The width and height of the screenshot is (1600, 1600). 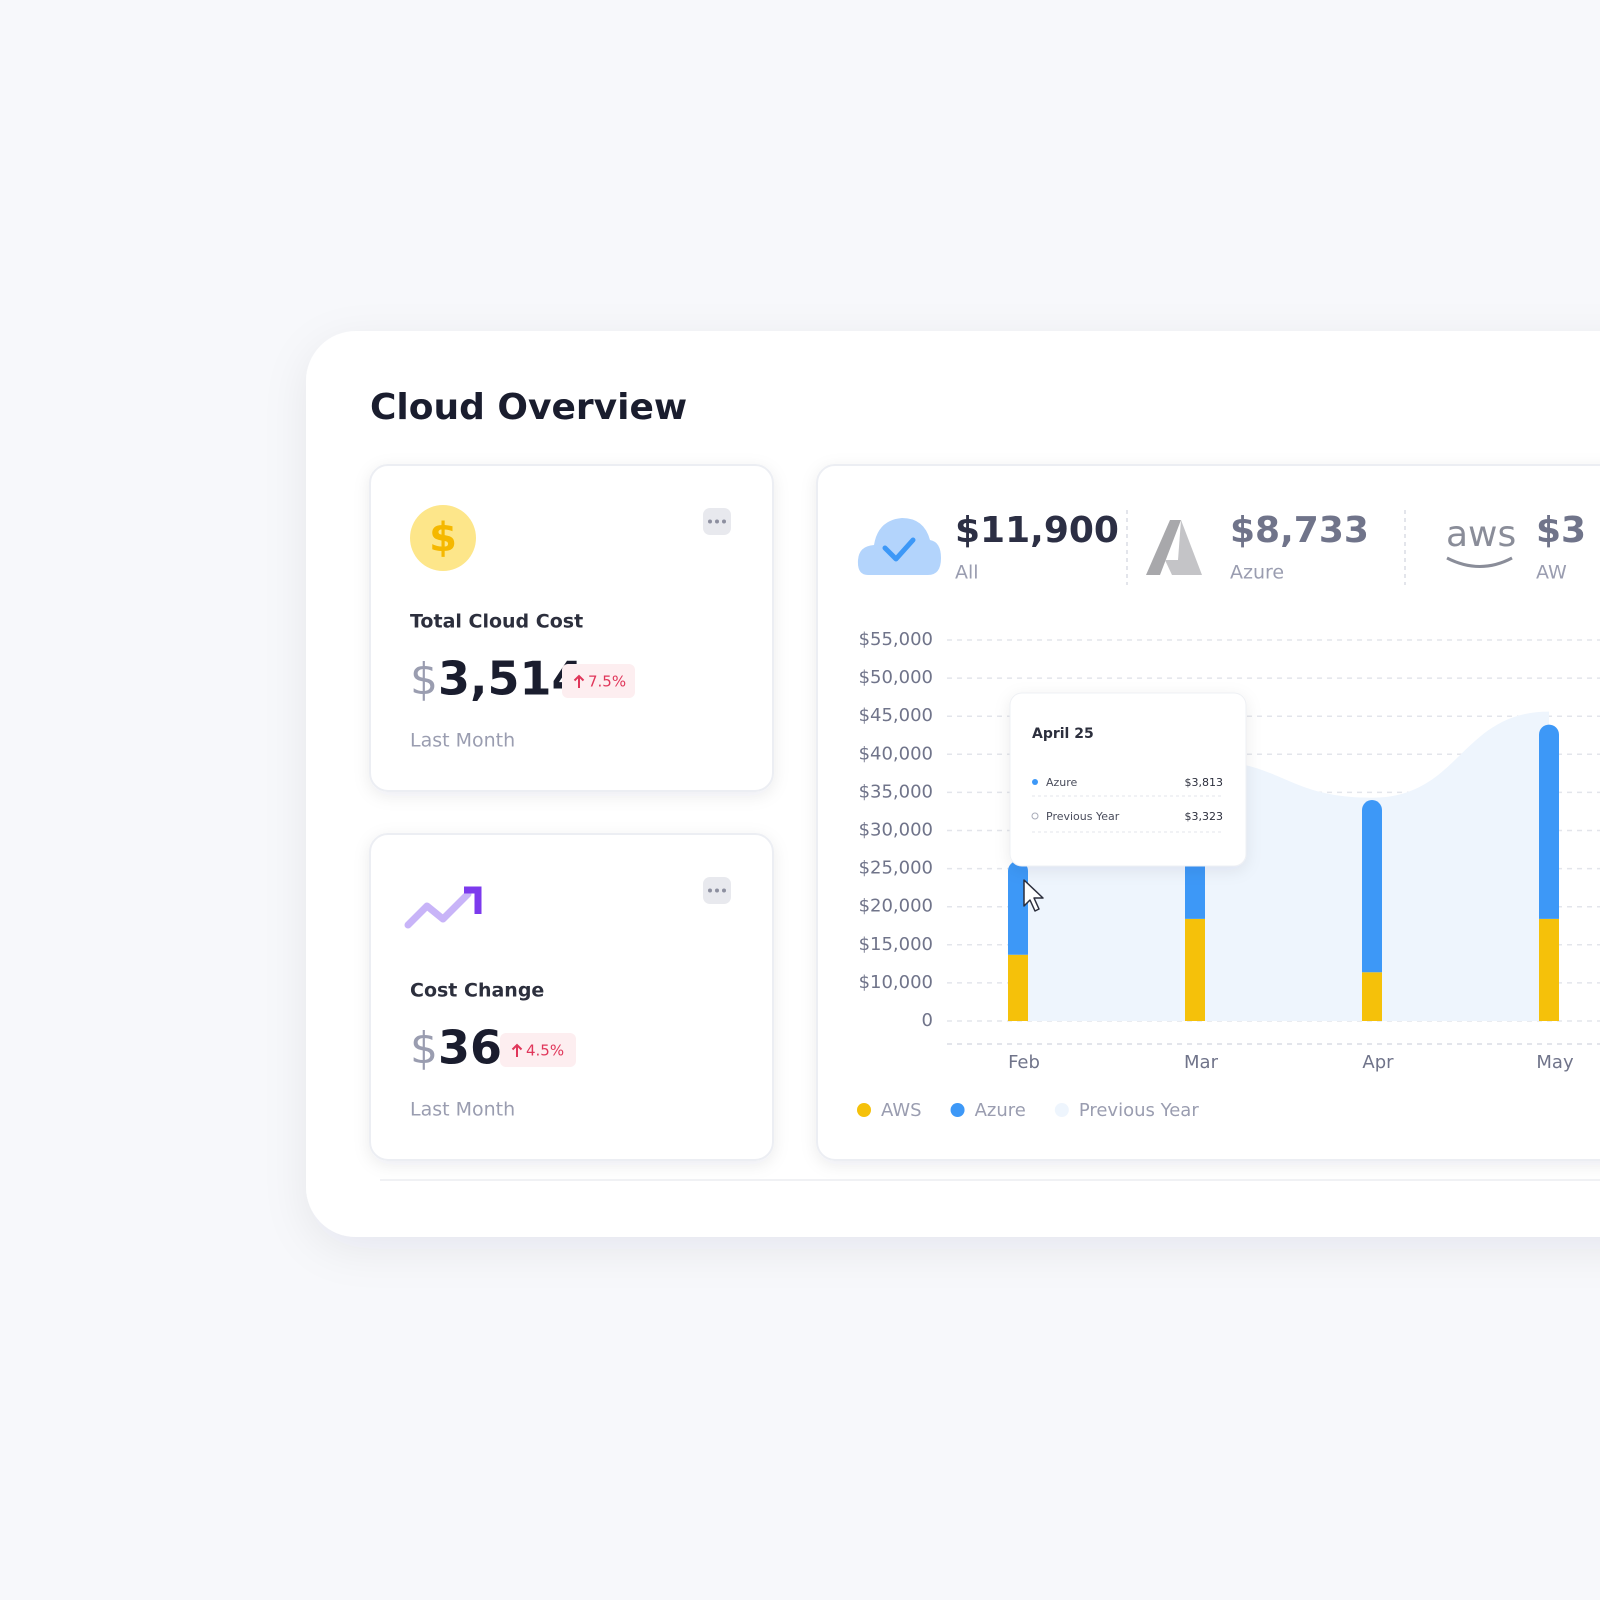 What do you see at coordinates (1479, 562) in the screenshot?
I see `aws-smile` at bounding box center [1479, 562].